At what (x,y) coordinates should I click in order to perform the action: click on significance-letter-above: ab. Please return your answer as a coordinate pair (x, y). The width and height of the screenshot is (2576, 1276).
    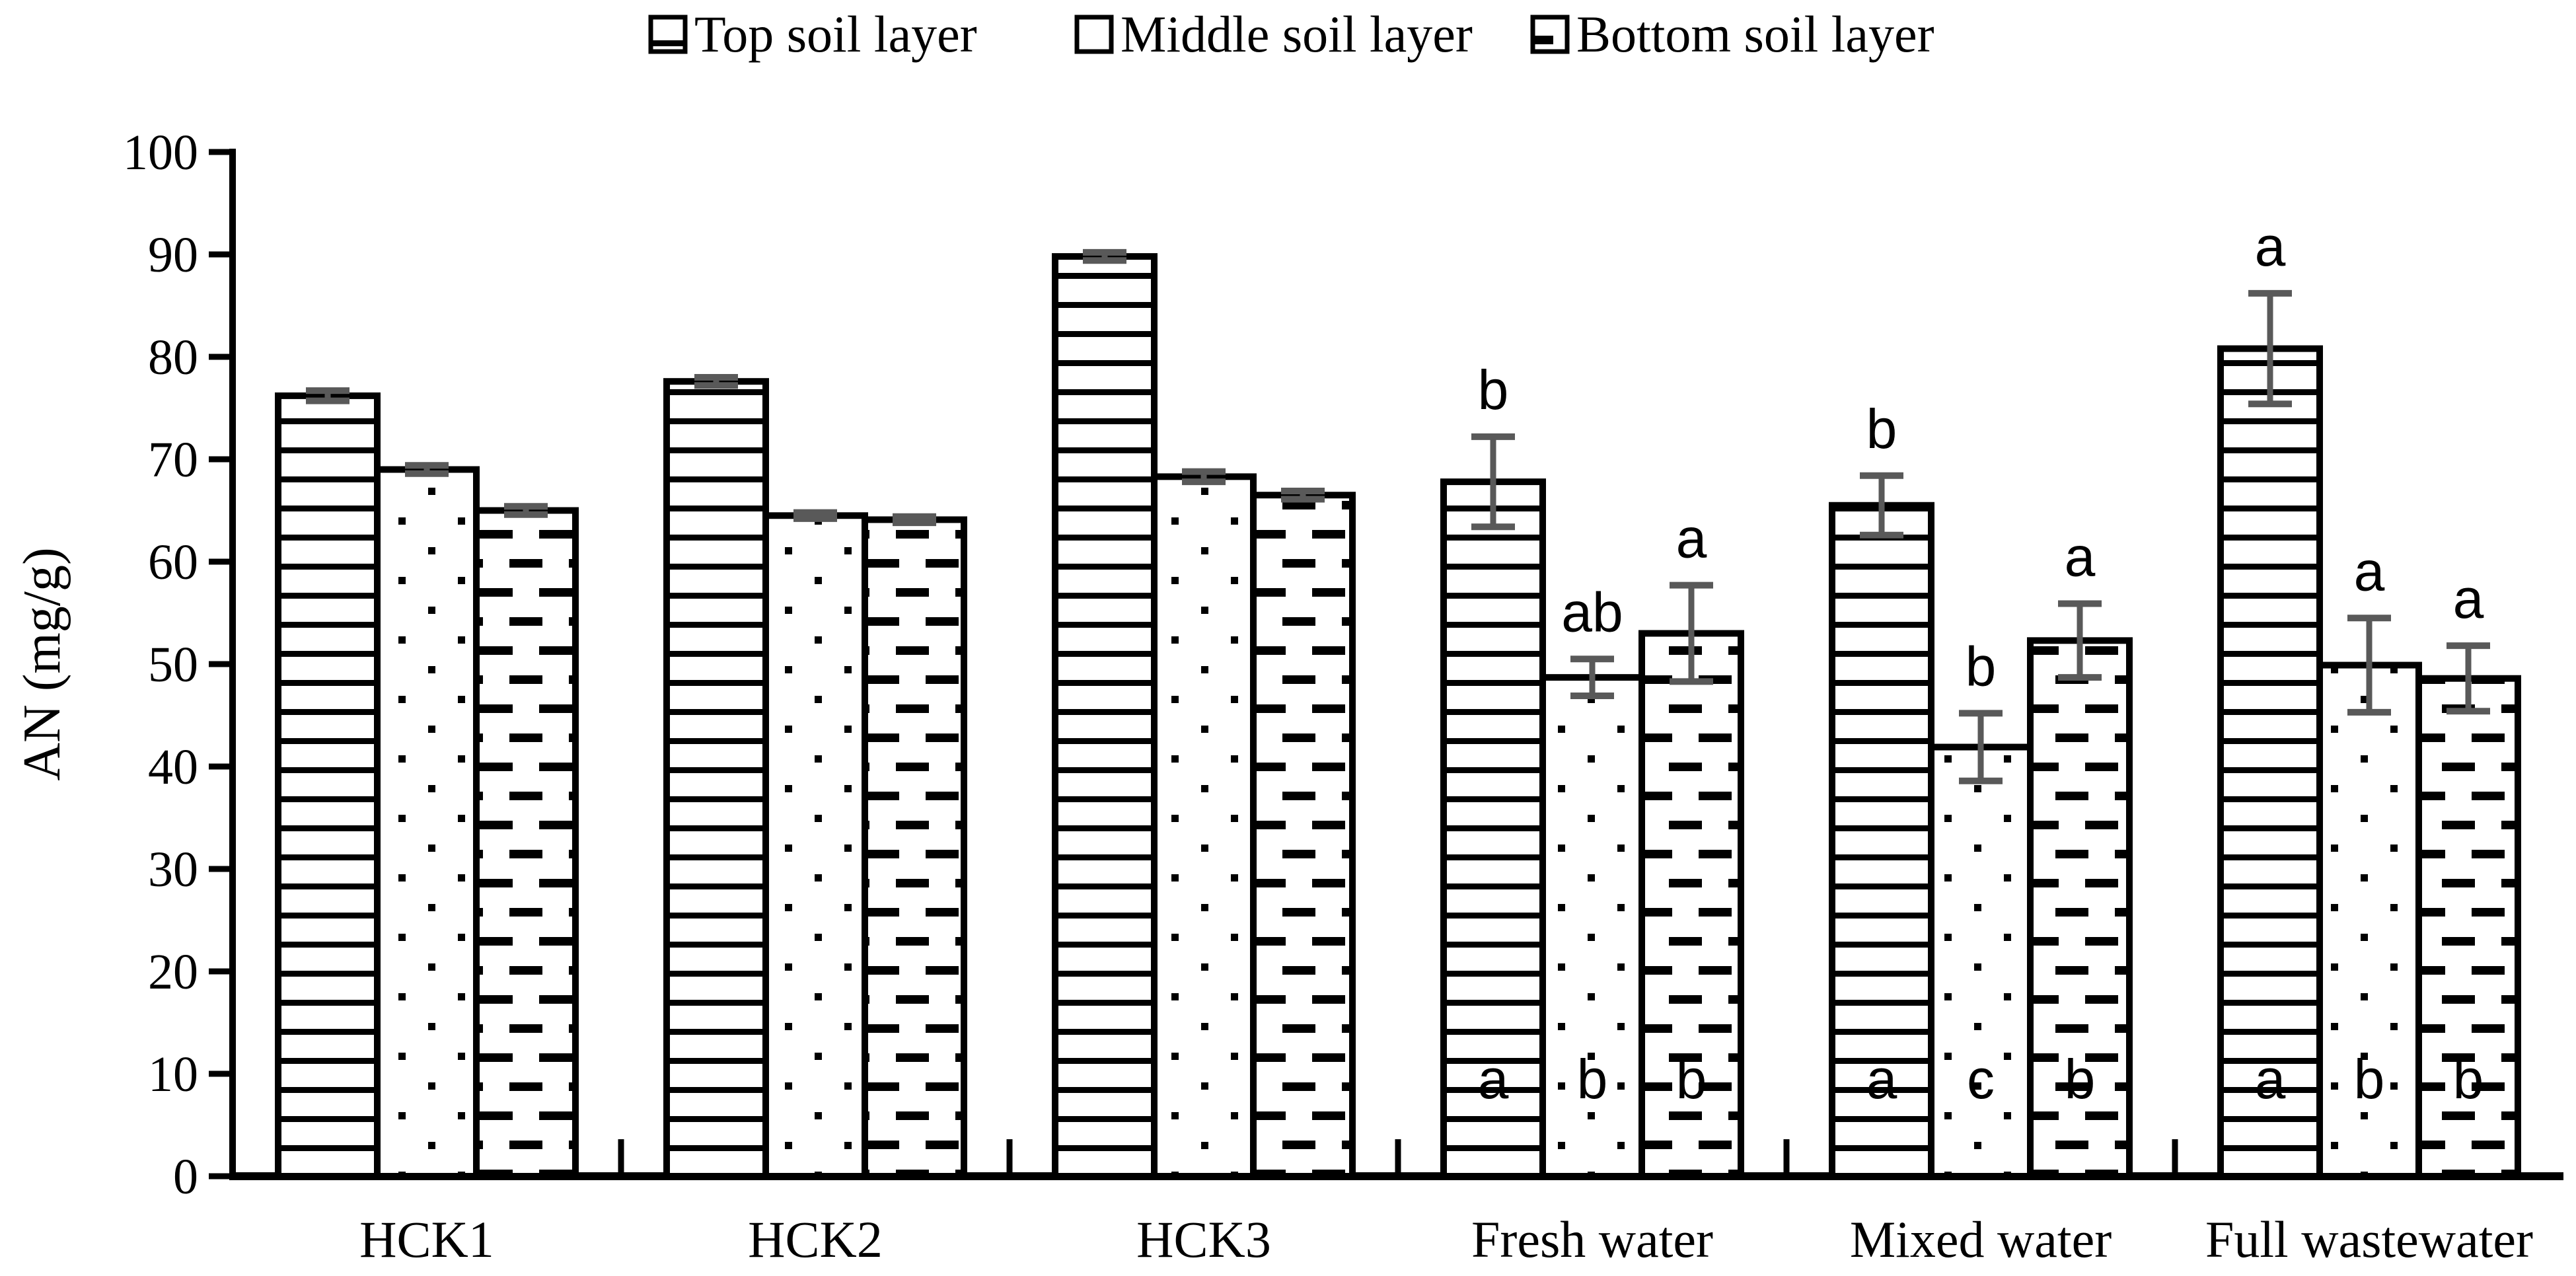
    Looking at the image, I should click on (1592, 612).